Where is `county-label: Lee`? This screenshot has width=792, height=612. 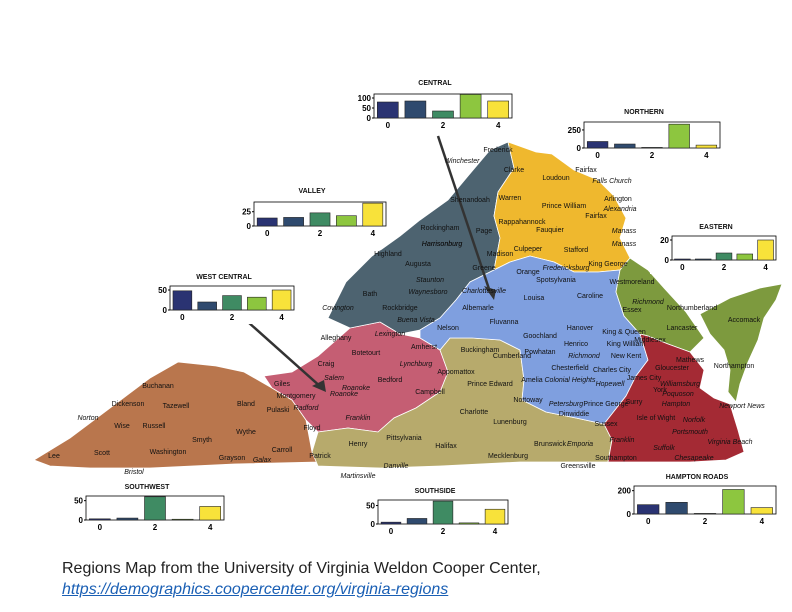 county-label: Lee is located at coordinates (54, 456).